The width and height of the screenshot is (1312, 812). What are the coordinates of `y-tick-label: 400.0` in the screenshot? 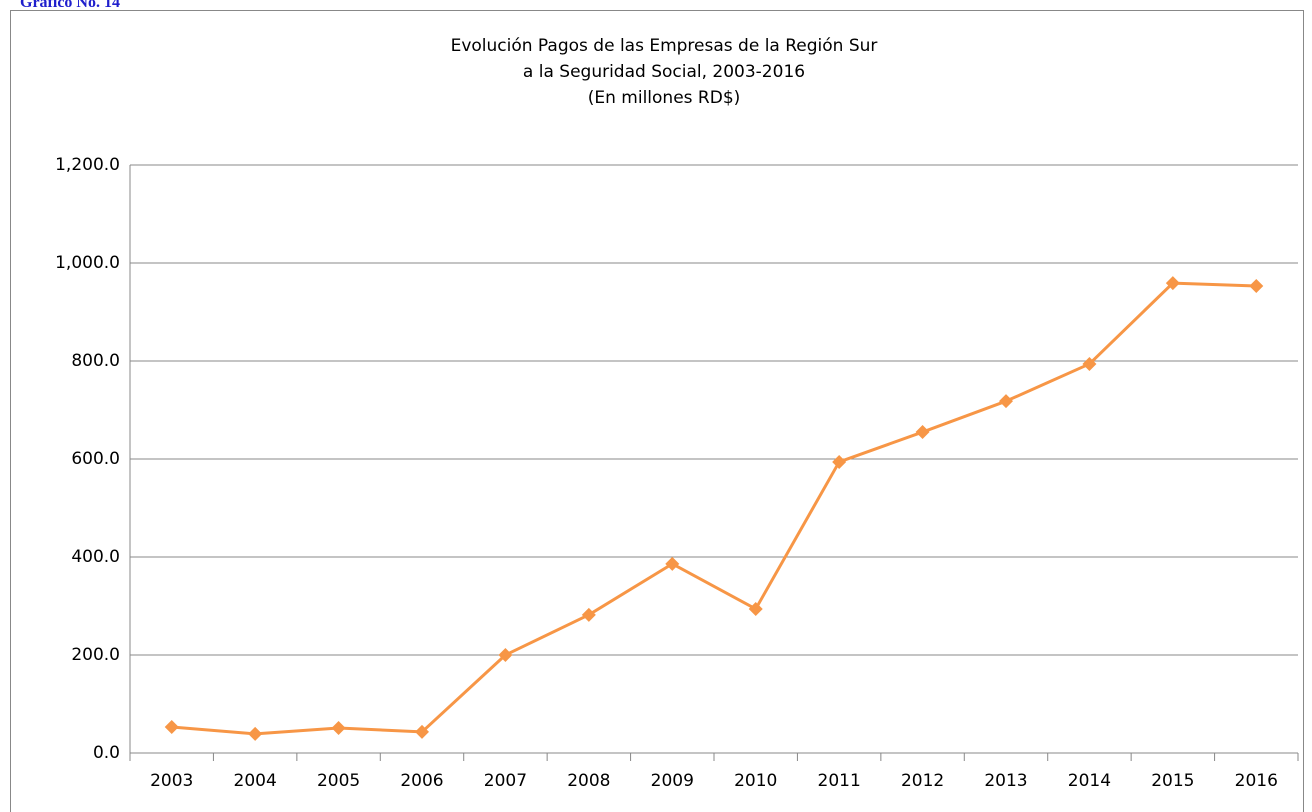 It's located at (95, 557).